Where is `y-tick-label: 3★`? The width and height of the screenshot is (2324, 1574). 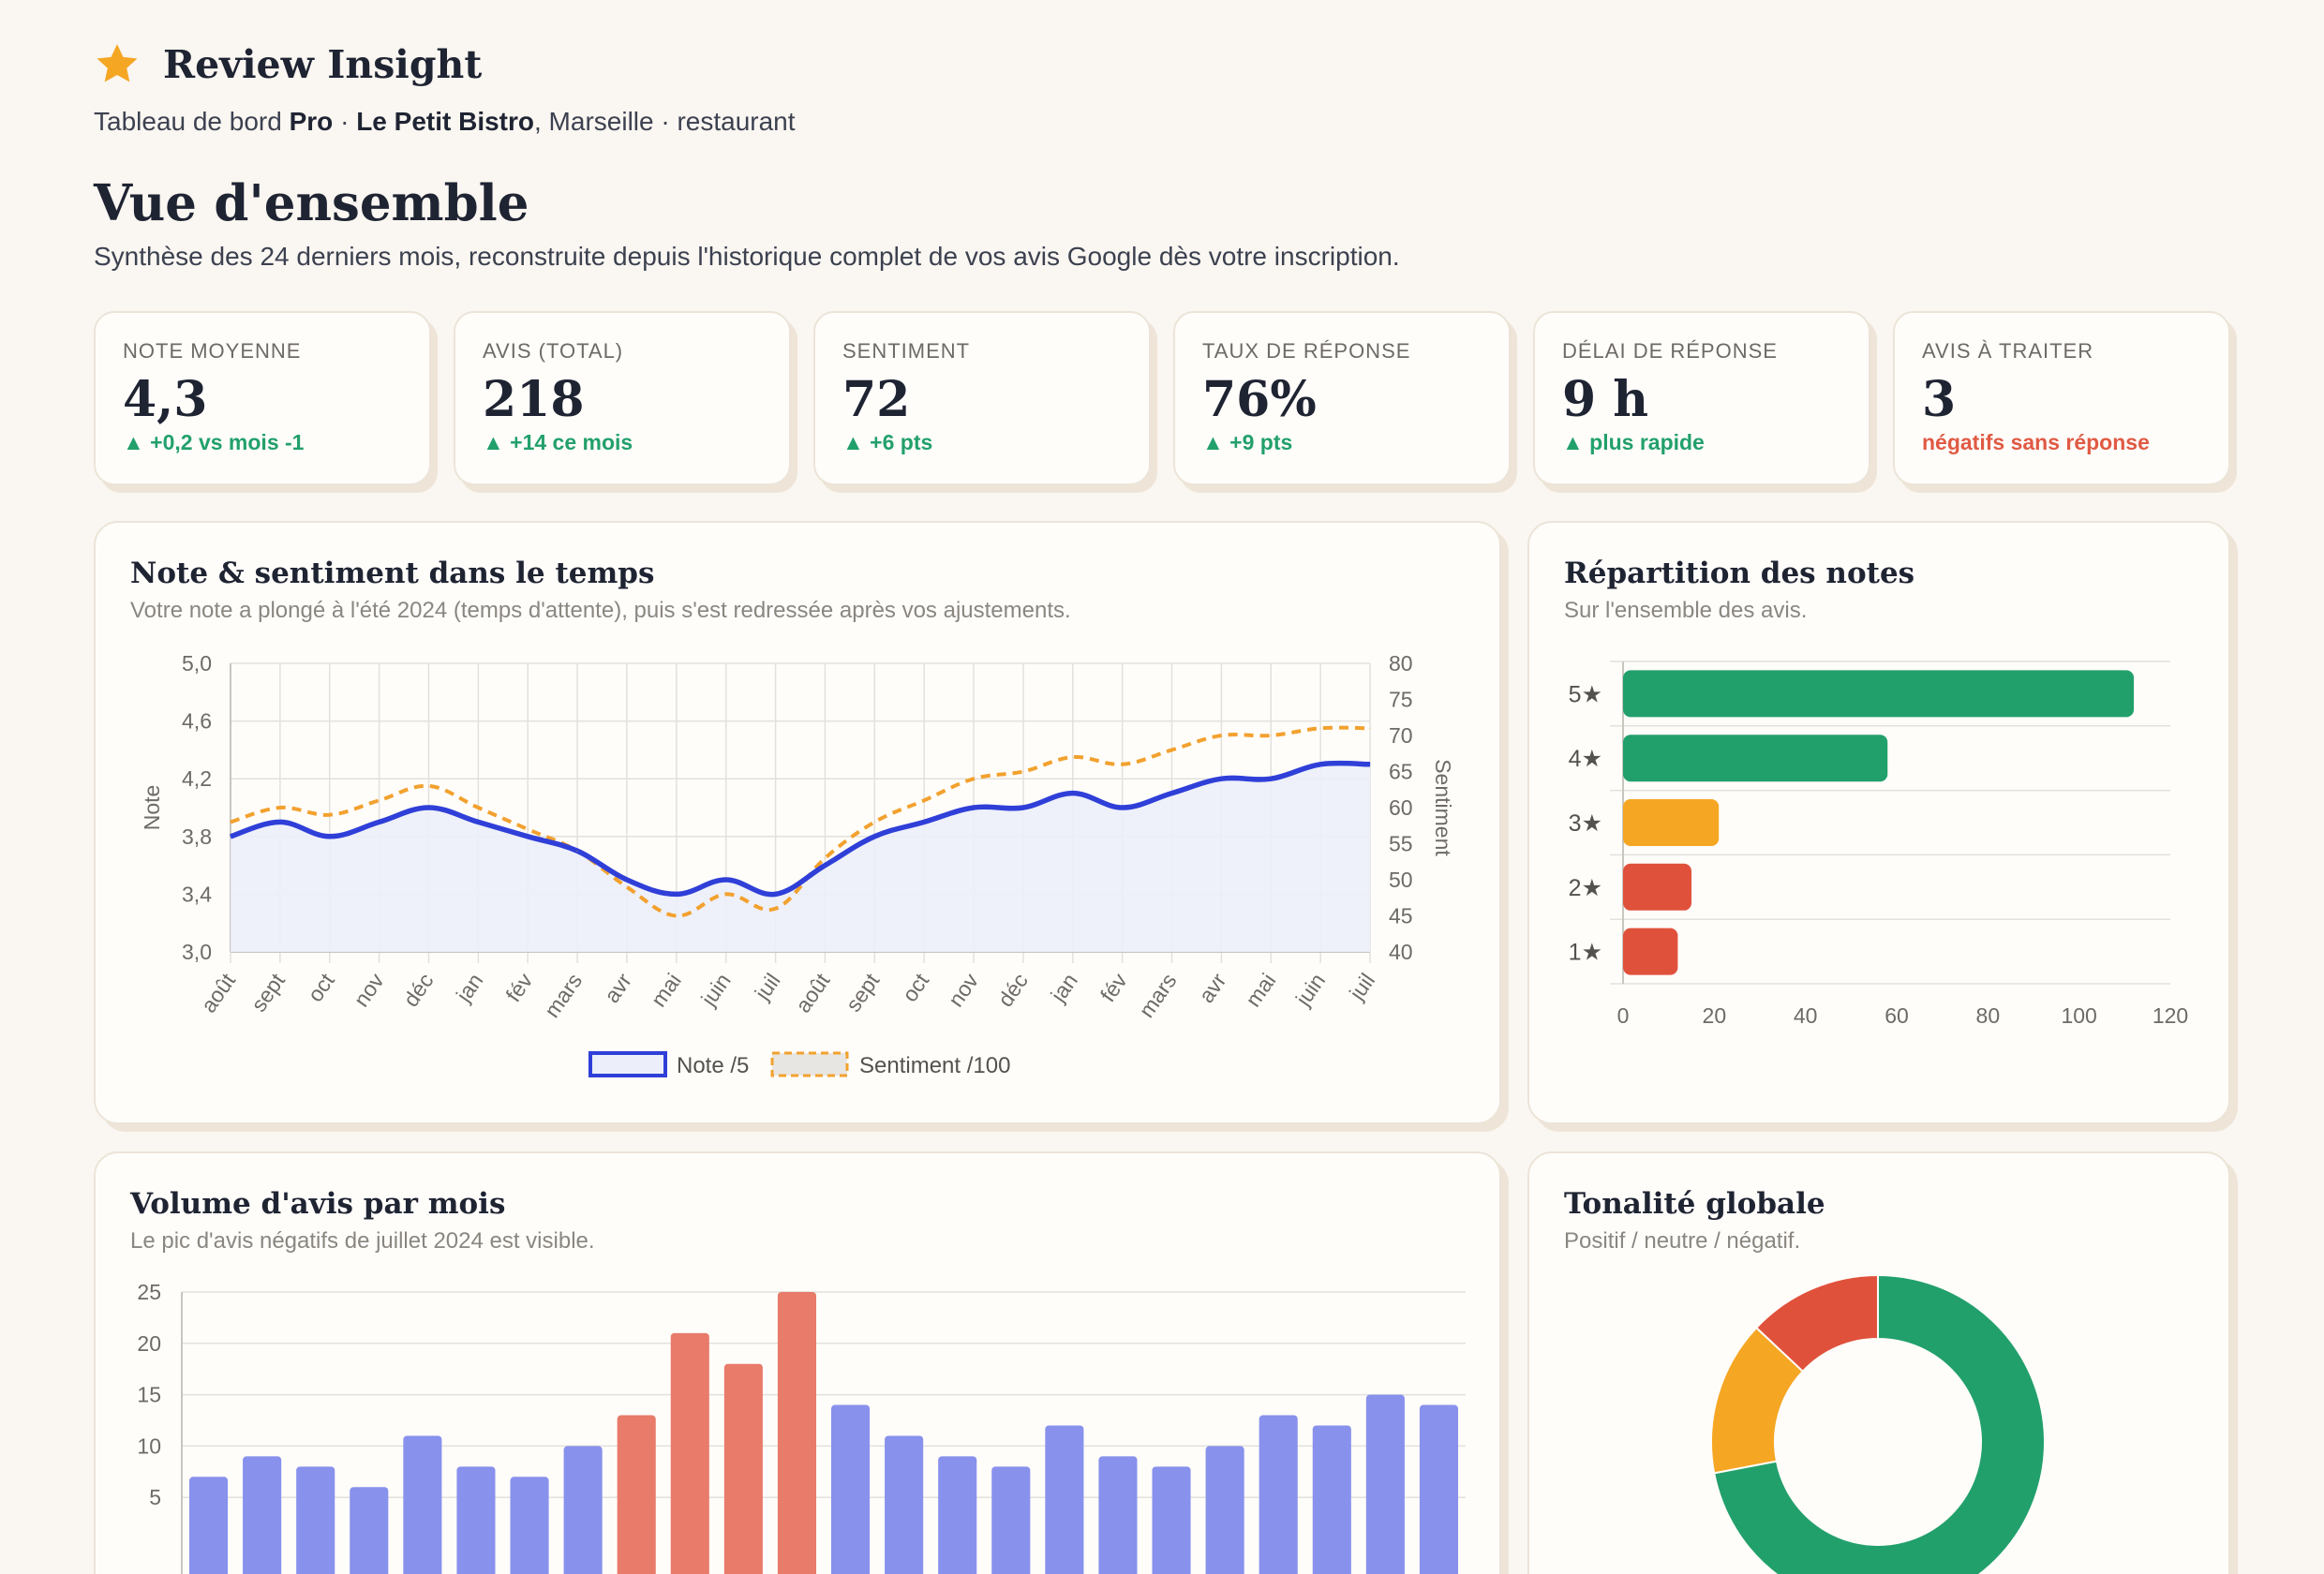 y-tick-label: 3★ is located at coordinates (1585, 823).